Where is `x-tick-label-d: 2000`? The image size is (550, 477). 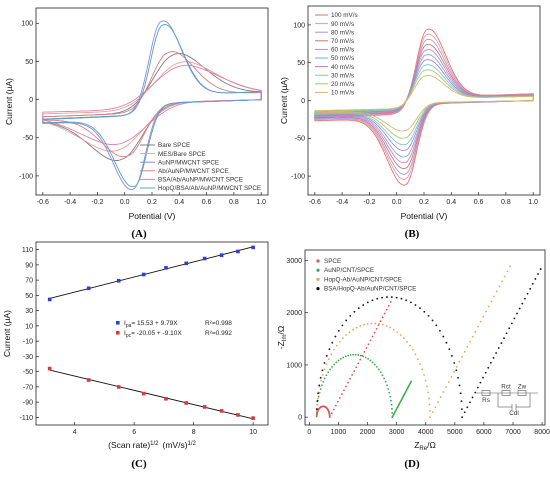 x-tick-label-d: 2000 is located at coordinates (368, 432).